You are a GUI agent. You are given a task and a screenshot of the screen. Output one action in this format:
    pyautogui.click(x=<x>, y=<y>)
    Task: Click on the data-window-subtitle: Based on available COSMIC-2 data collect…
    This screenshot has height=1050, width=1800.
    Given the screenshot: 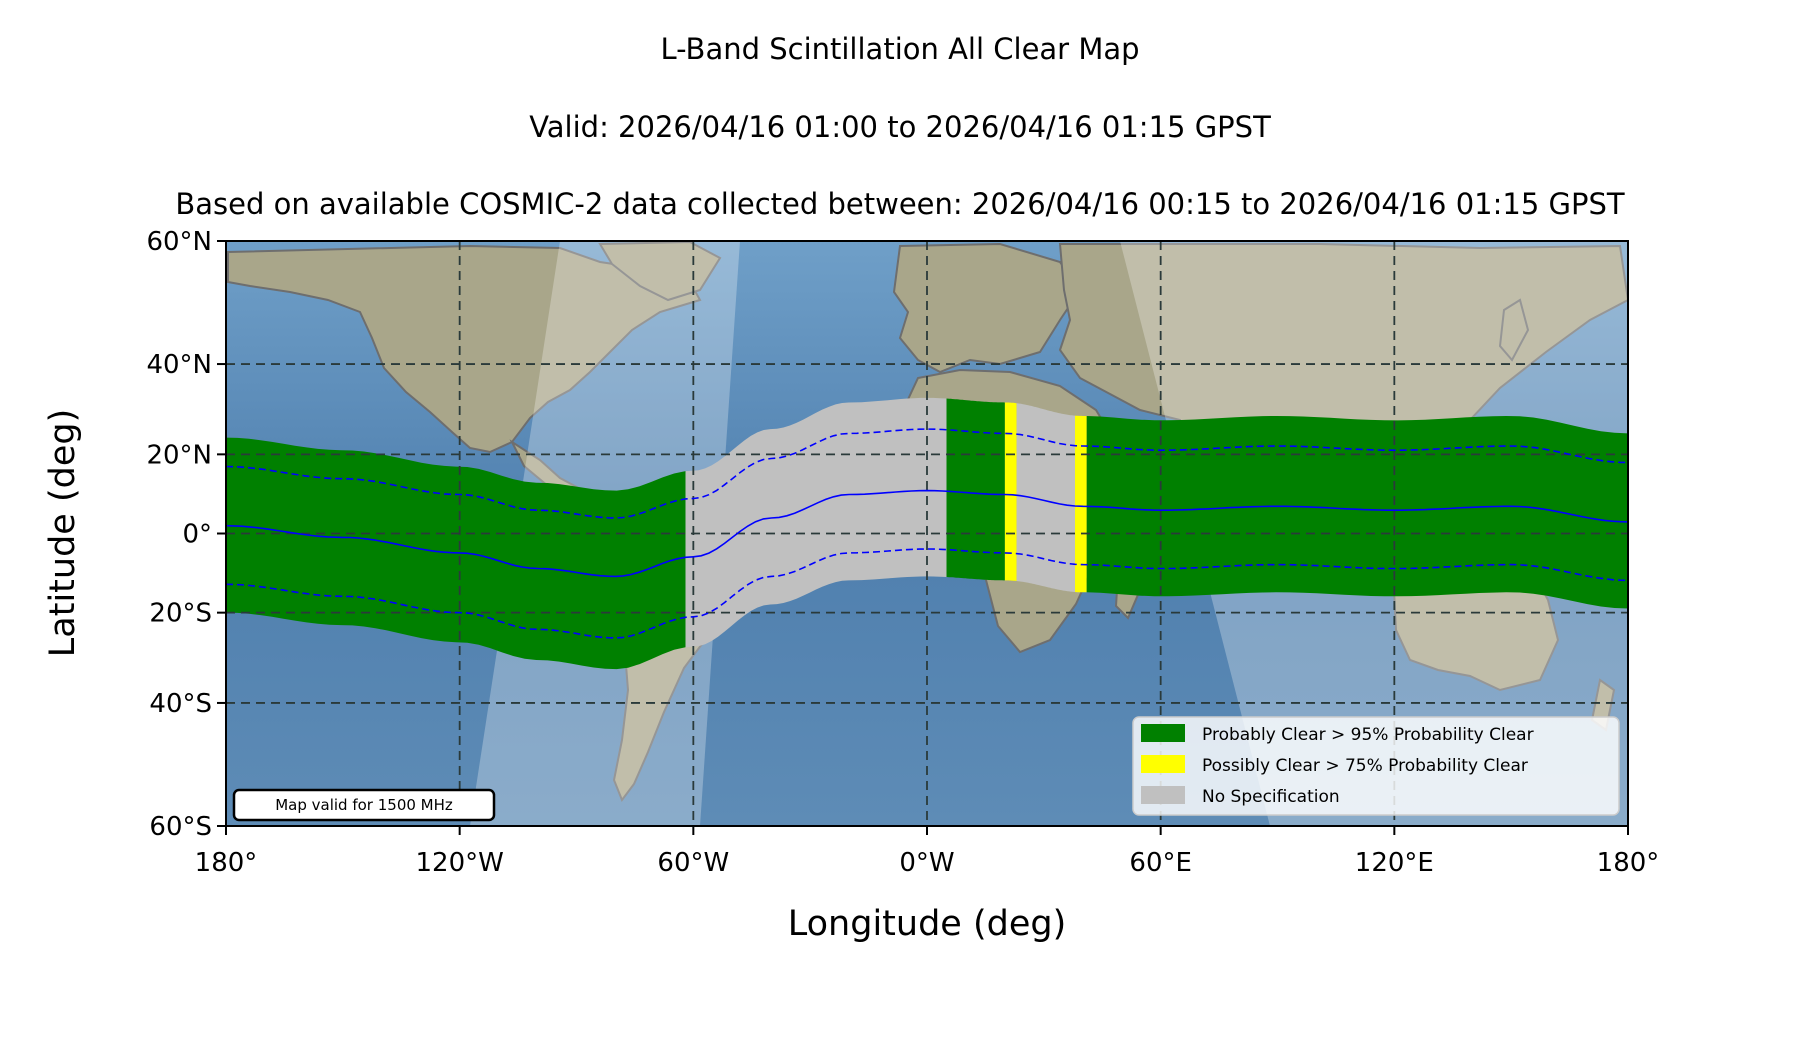 What is the action you would take?
    pyautogui.click(x=900, y=204)
    